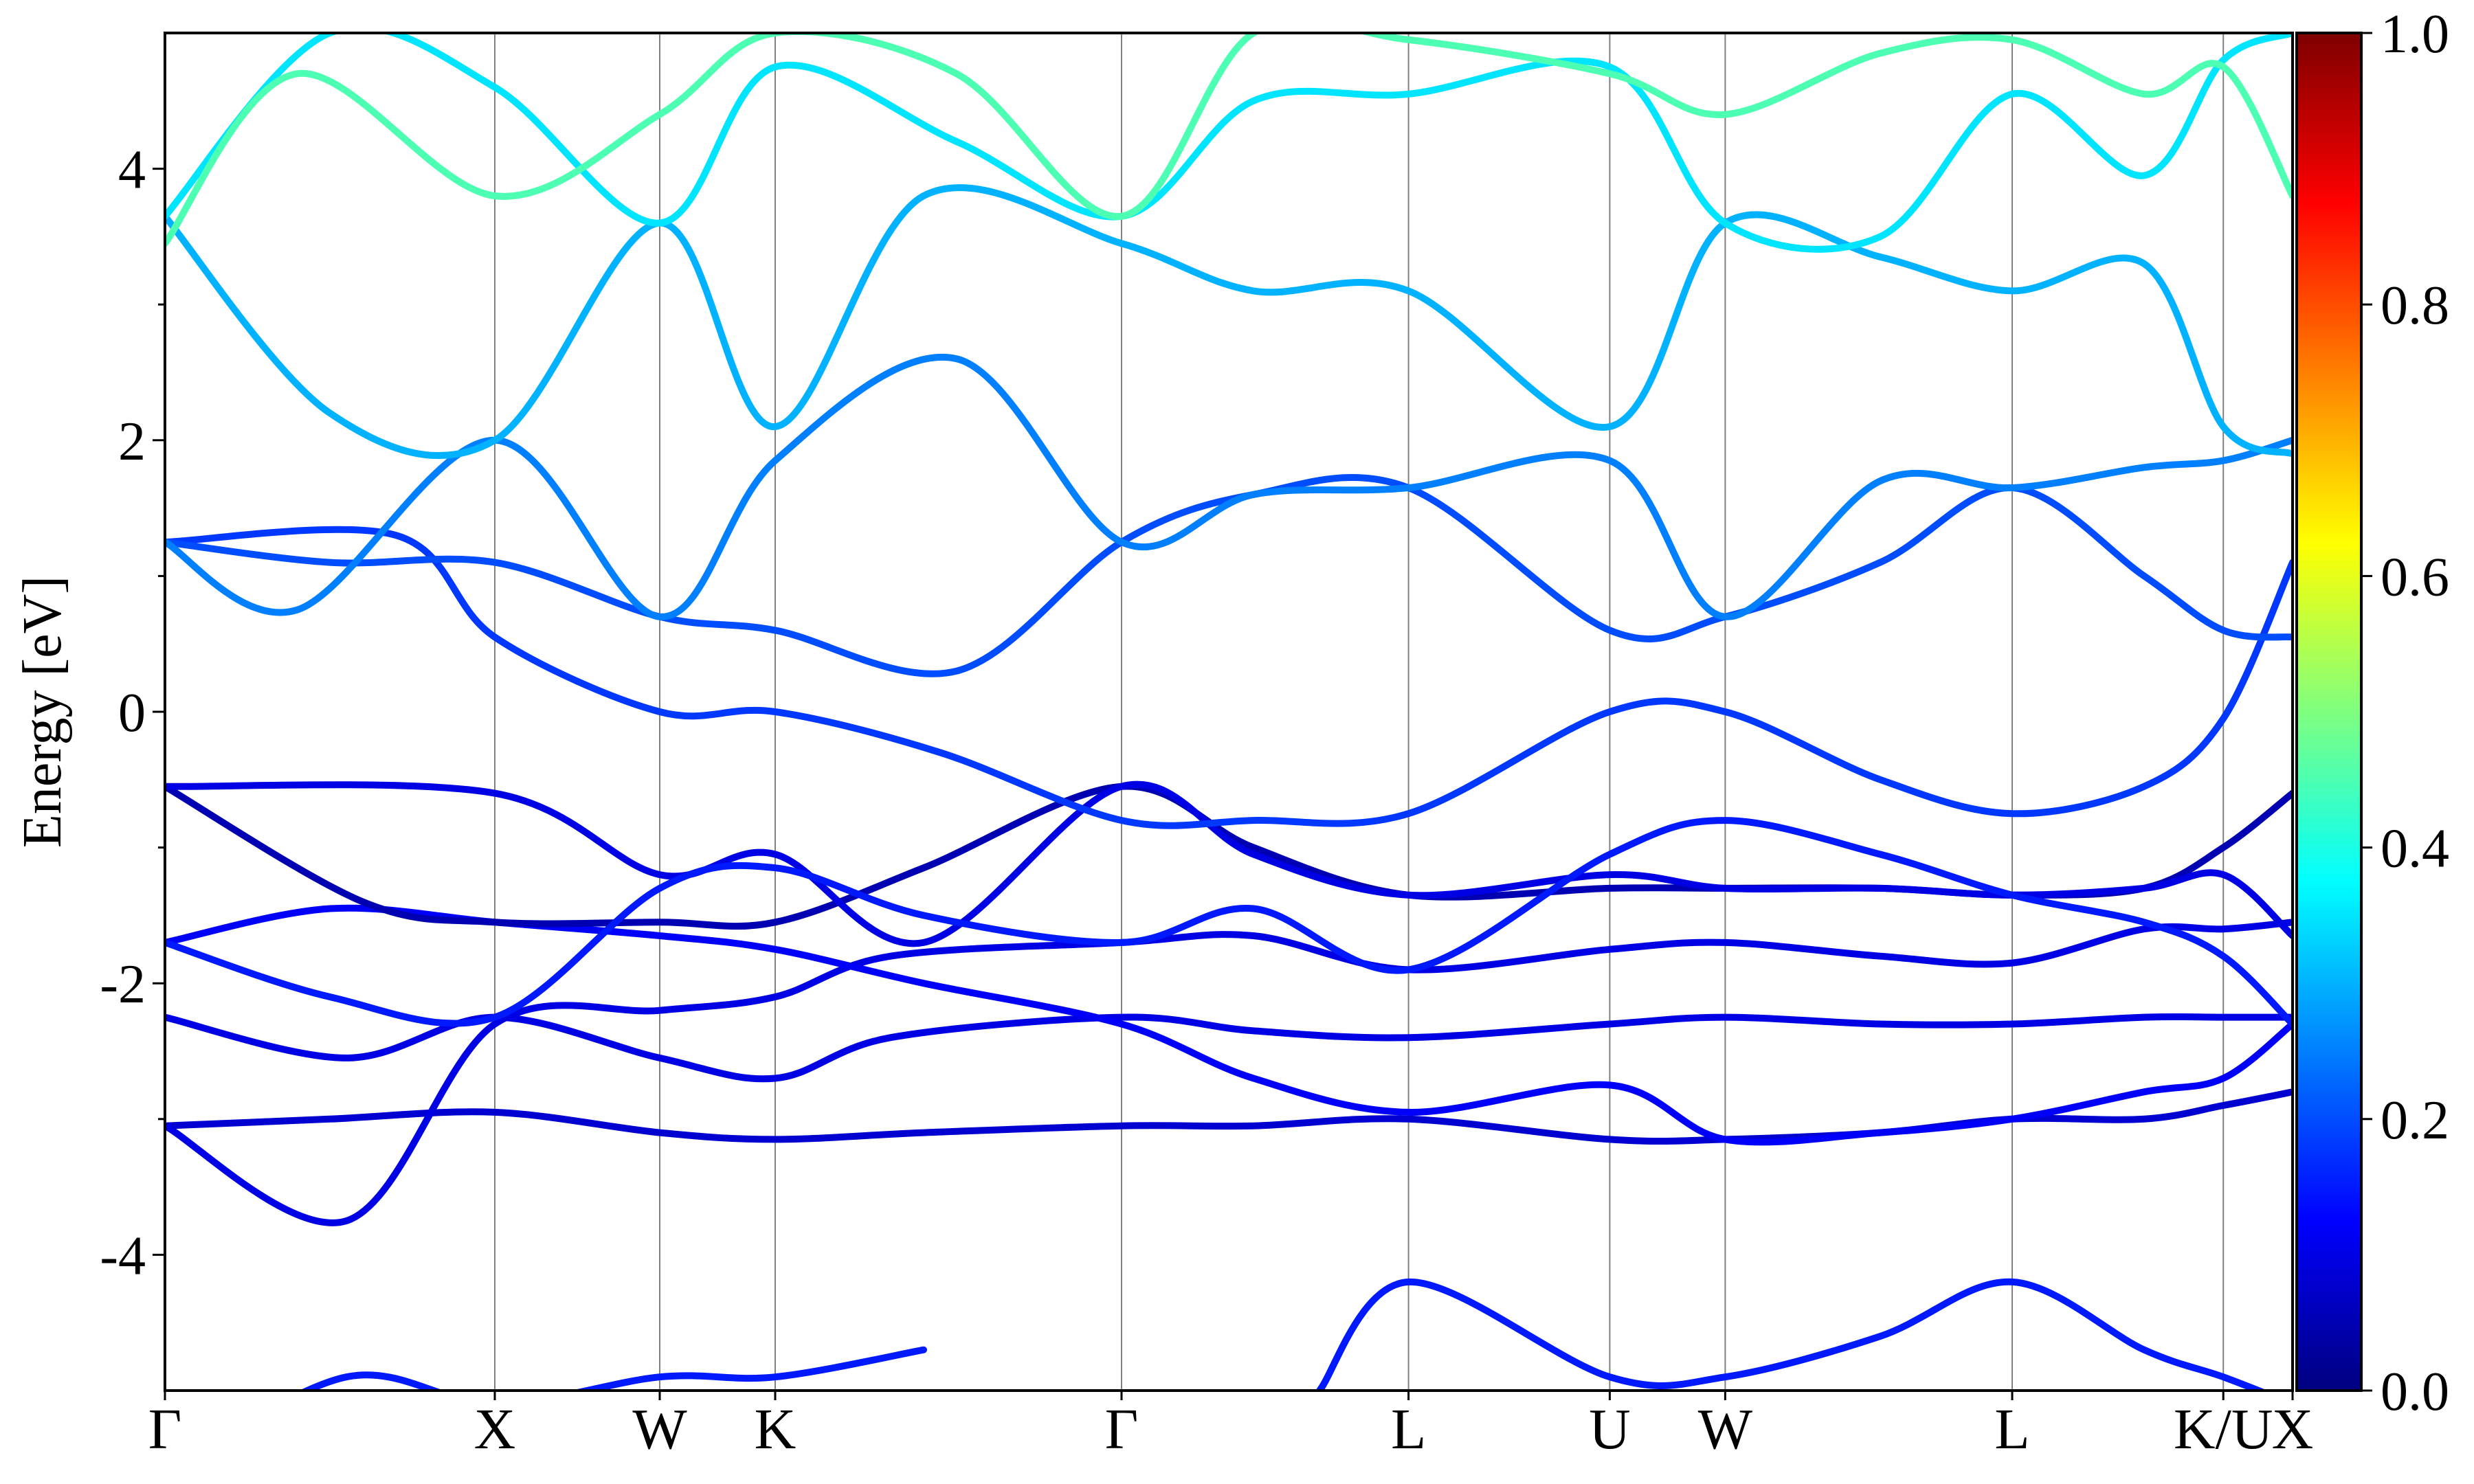 The image size is (2474, 1484). I want to click on y-tick-label: 2, so click(132, 442).